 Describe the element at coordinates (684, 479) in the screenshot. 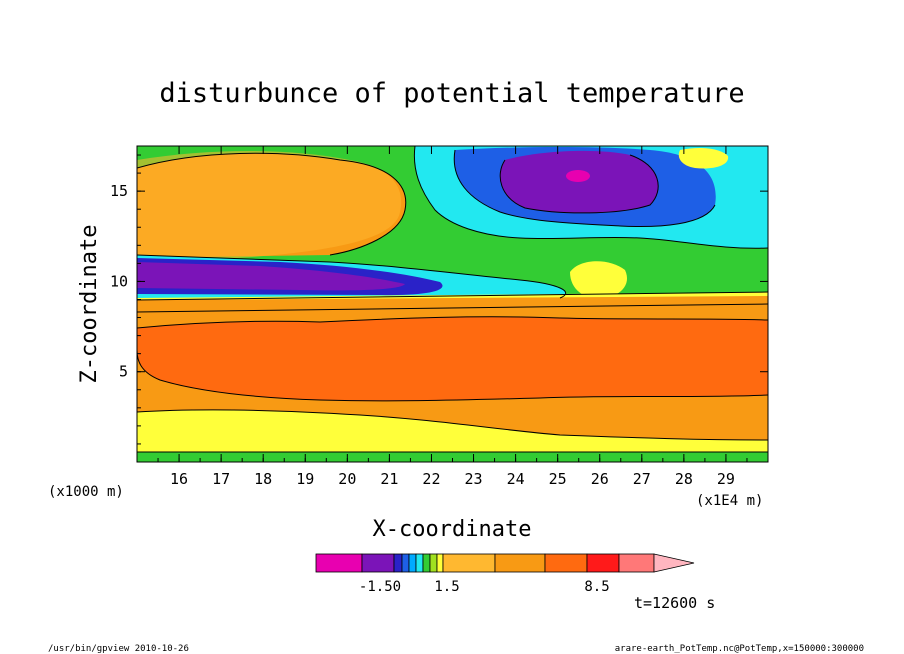

I see `x-tick-label: 28` at that location.